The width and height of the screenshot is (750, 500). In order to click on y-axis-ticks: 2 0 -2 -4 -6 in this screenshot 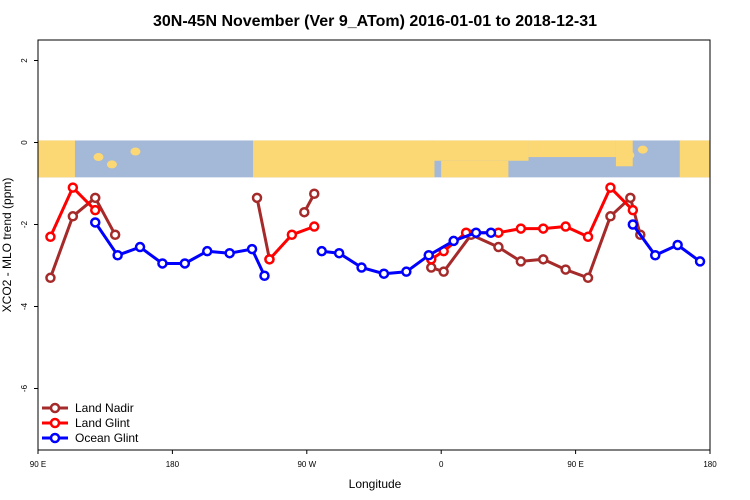, I will do `click(29, 225)`.